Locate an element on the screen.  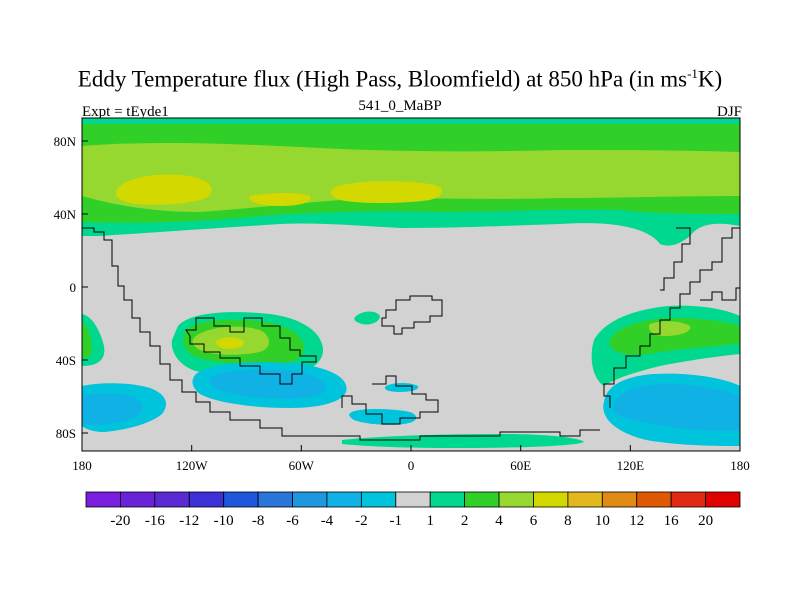
nh-band-level4a is located at coordinates (164, 189).